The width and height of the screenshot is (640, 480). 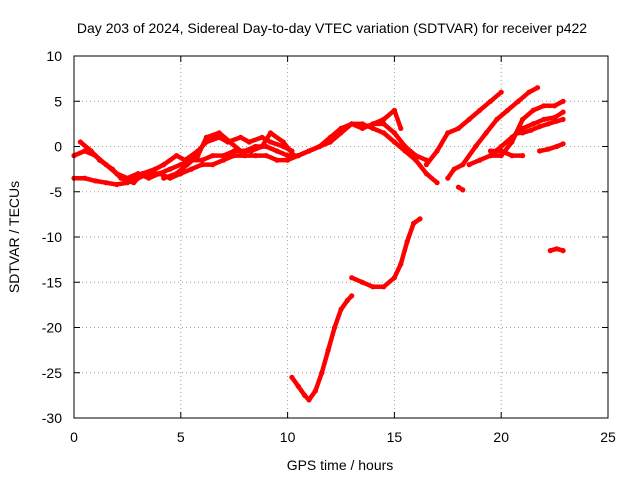 I want to click on y-axis-label: SDTVAR / TECUs, so click(x=14, y=237).